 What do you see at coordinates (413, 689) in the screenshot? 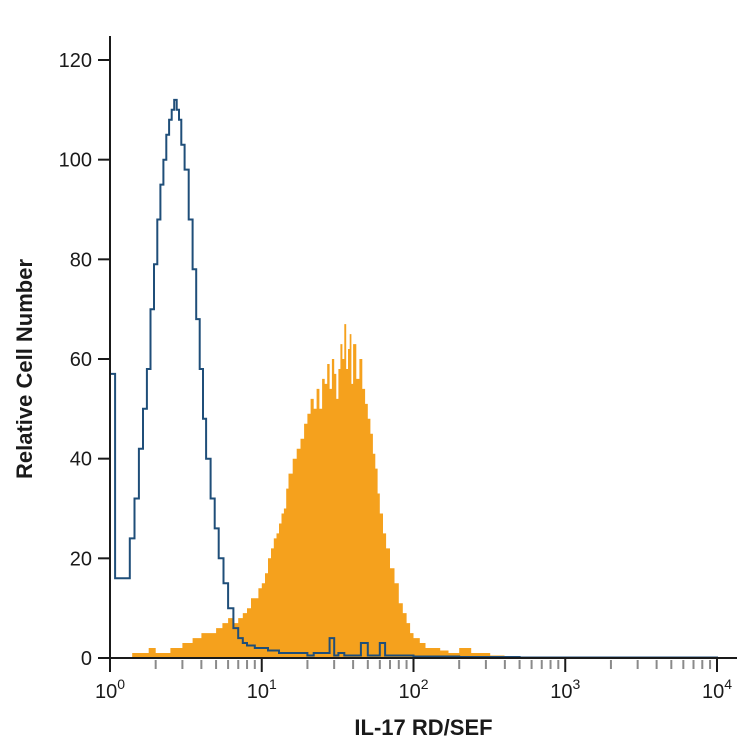
I see `x-tick-label: 10²` at bounding box center [413, 689].